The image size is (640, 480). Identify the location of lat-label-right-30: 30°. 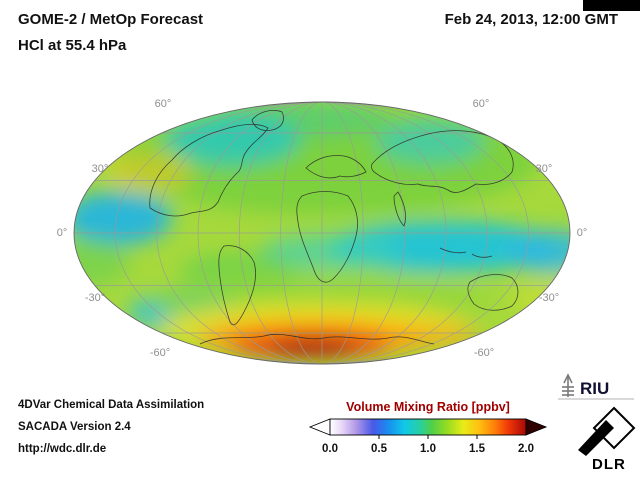
(544, 169).